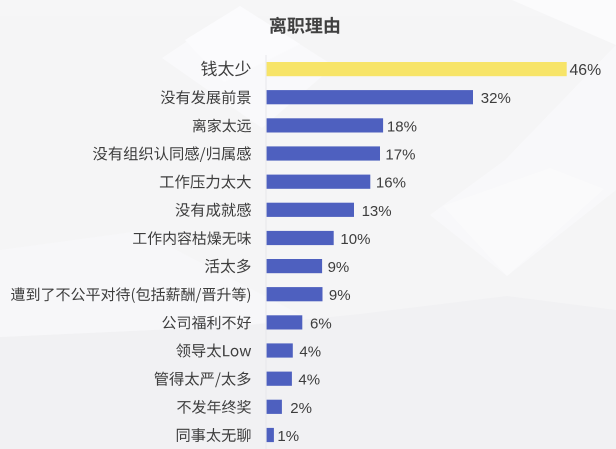 The height and width of the screenshot is (449, 616). I want to click on svg-text: 1%, so click(288, 436).